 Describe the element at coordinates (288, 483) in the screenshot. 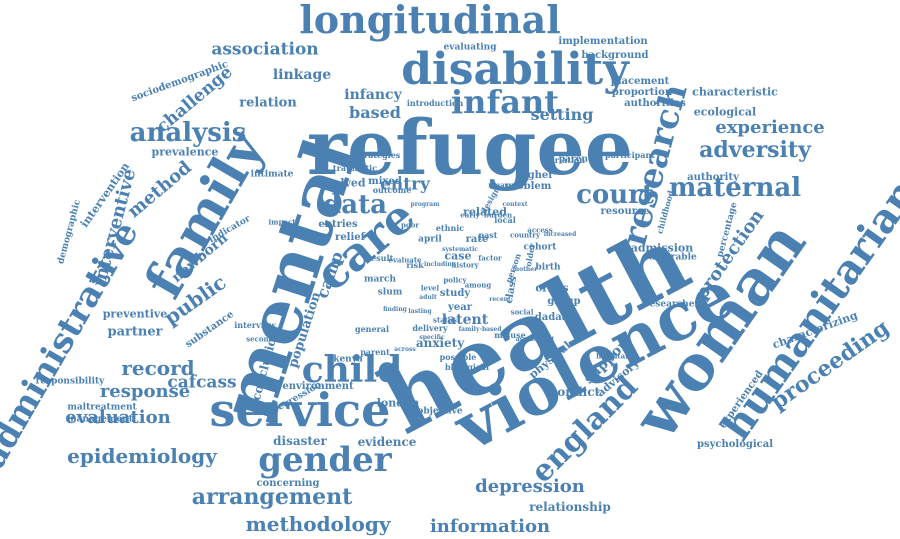

I see `word-concerning: concerning` at that location.